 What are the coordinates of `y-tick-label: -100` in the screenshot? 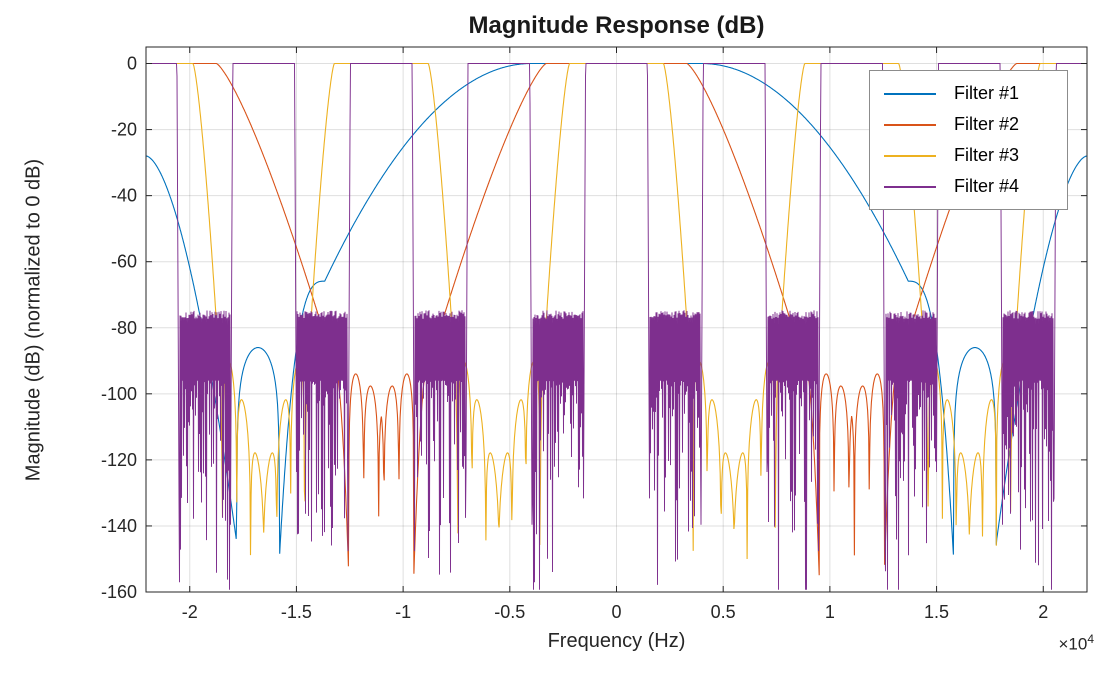 It's located at (119, 394).